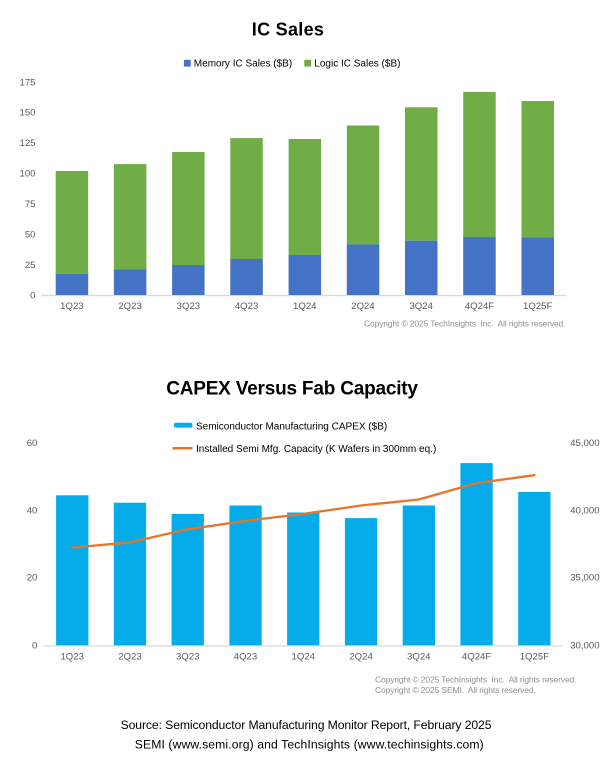 The image size is (600, 767). Describe the element at coordinates (27, 113) in the screenshot. I see `svg-text: 150` at that location.